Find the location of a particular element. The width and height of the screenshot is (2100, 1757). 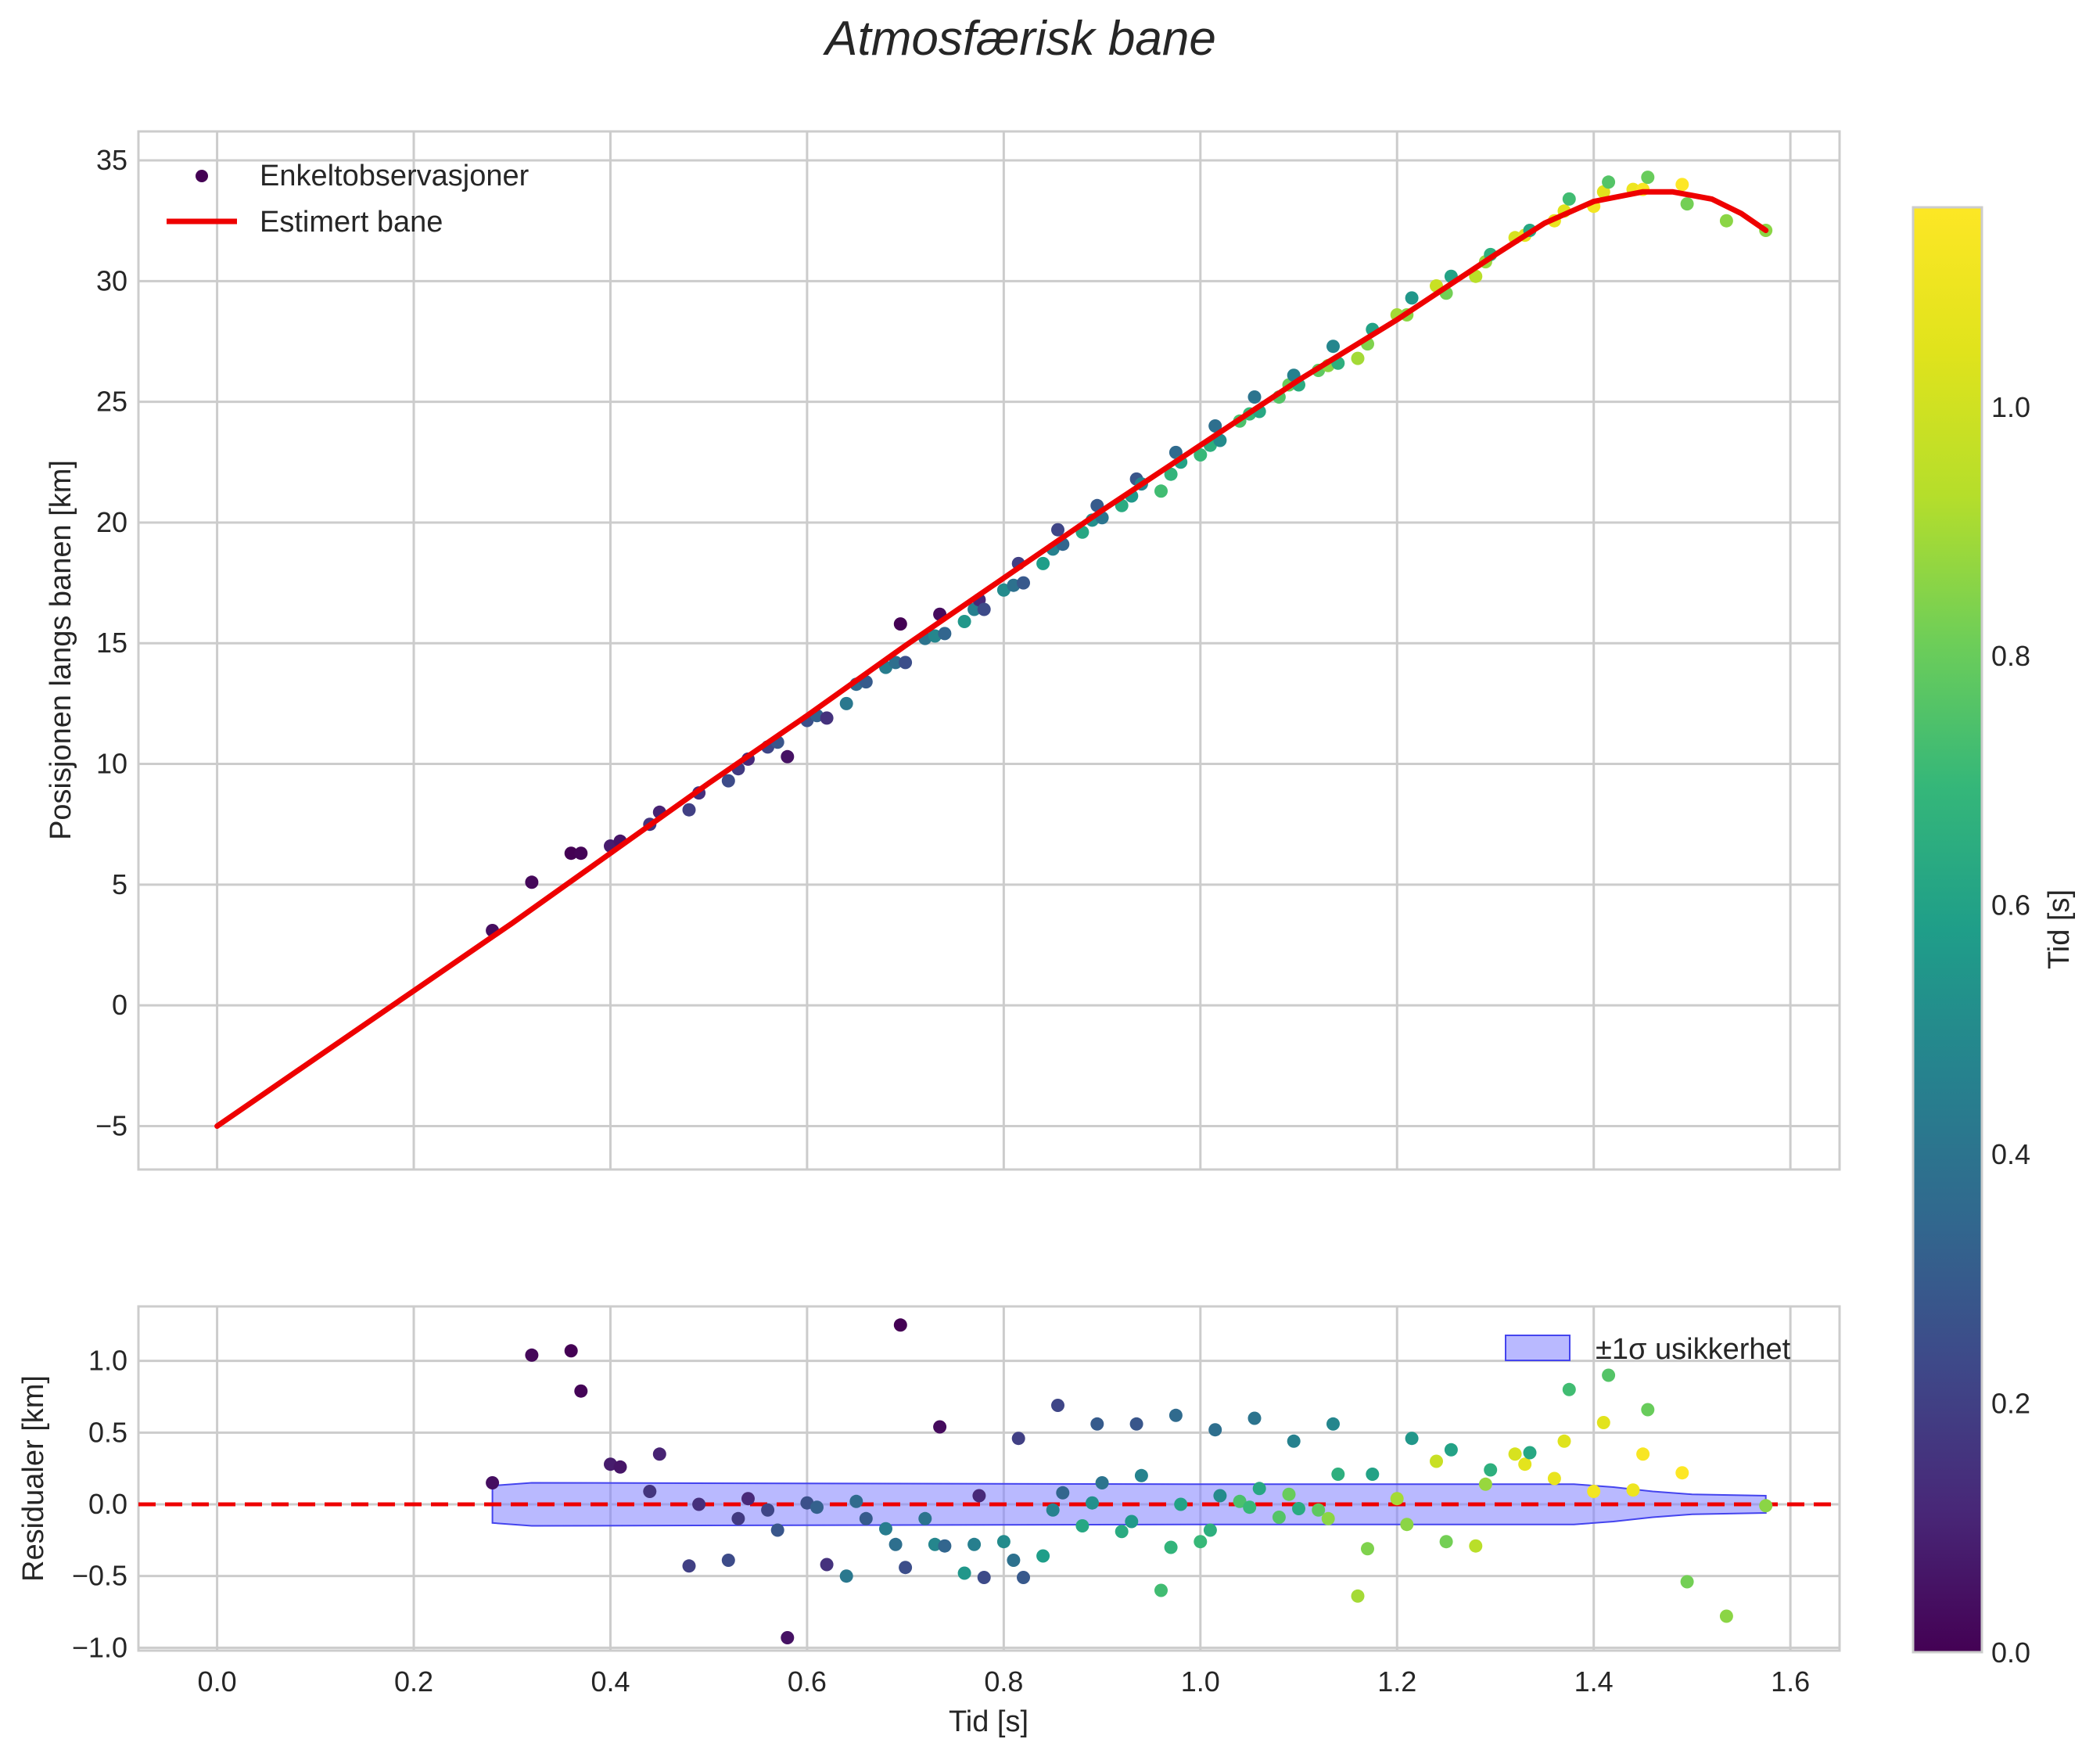

residual-y-tick-label: −0.5 is located at coordinates (99, 1576).